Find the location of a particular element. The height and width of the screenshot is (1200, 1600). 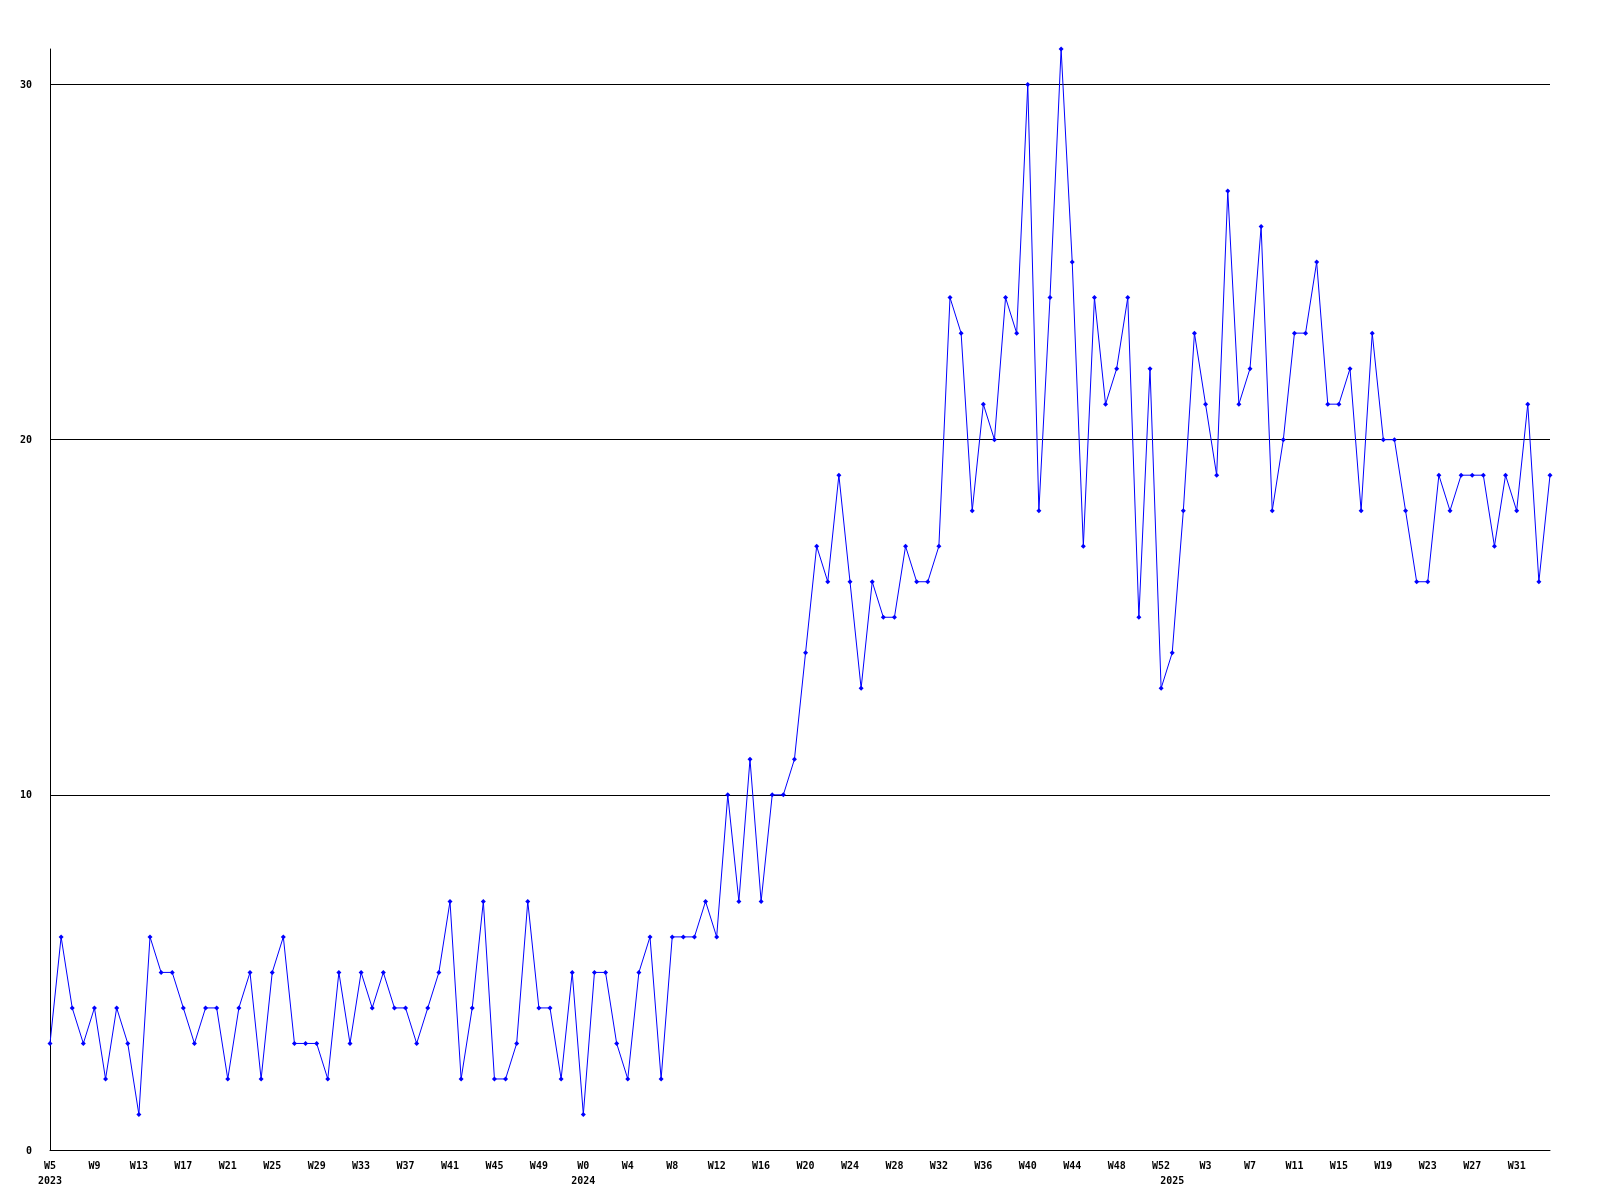

x-tick-label: W7 is located at coordinates (1250, 1165).